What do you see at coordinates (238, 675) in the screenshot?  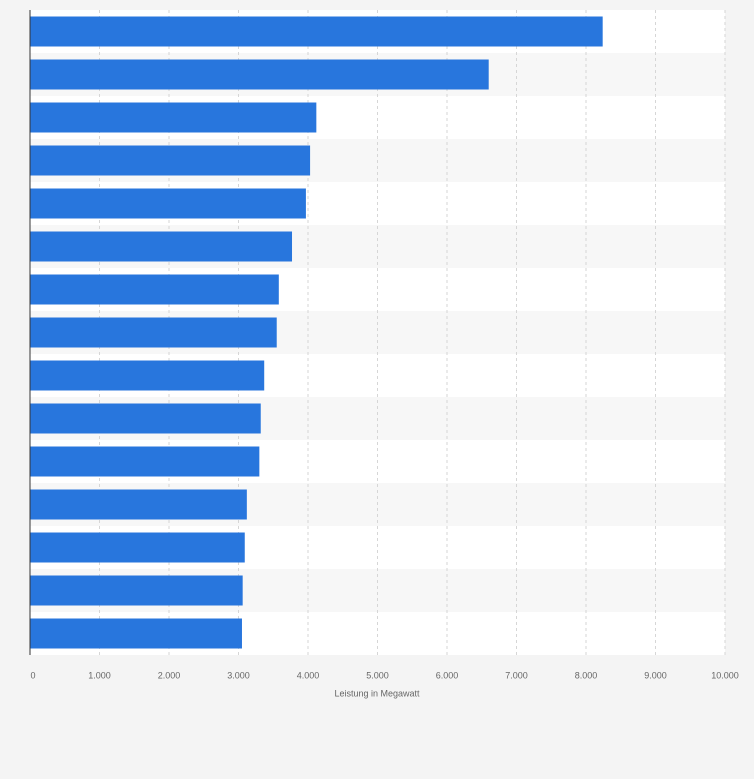 I see `x-tick-label: 3.000` at bounding box center [238, 675].